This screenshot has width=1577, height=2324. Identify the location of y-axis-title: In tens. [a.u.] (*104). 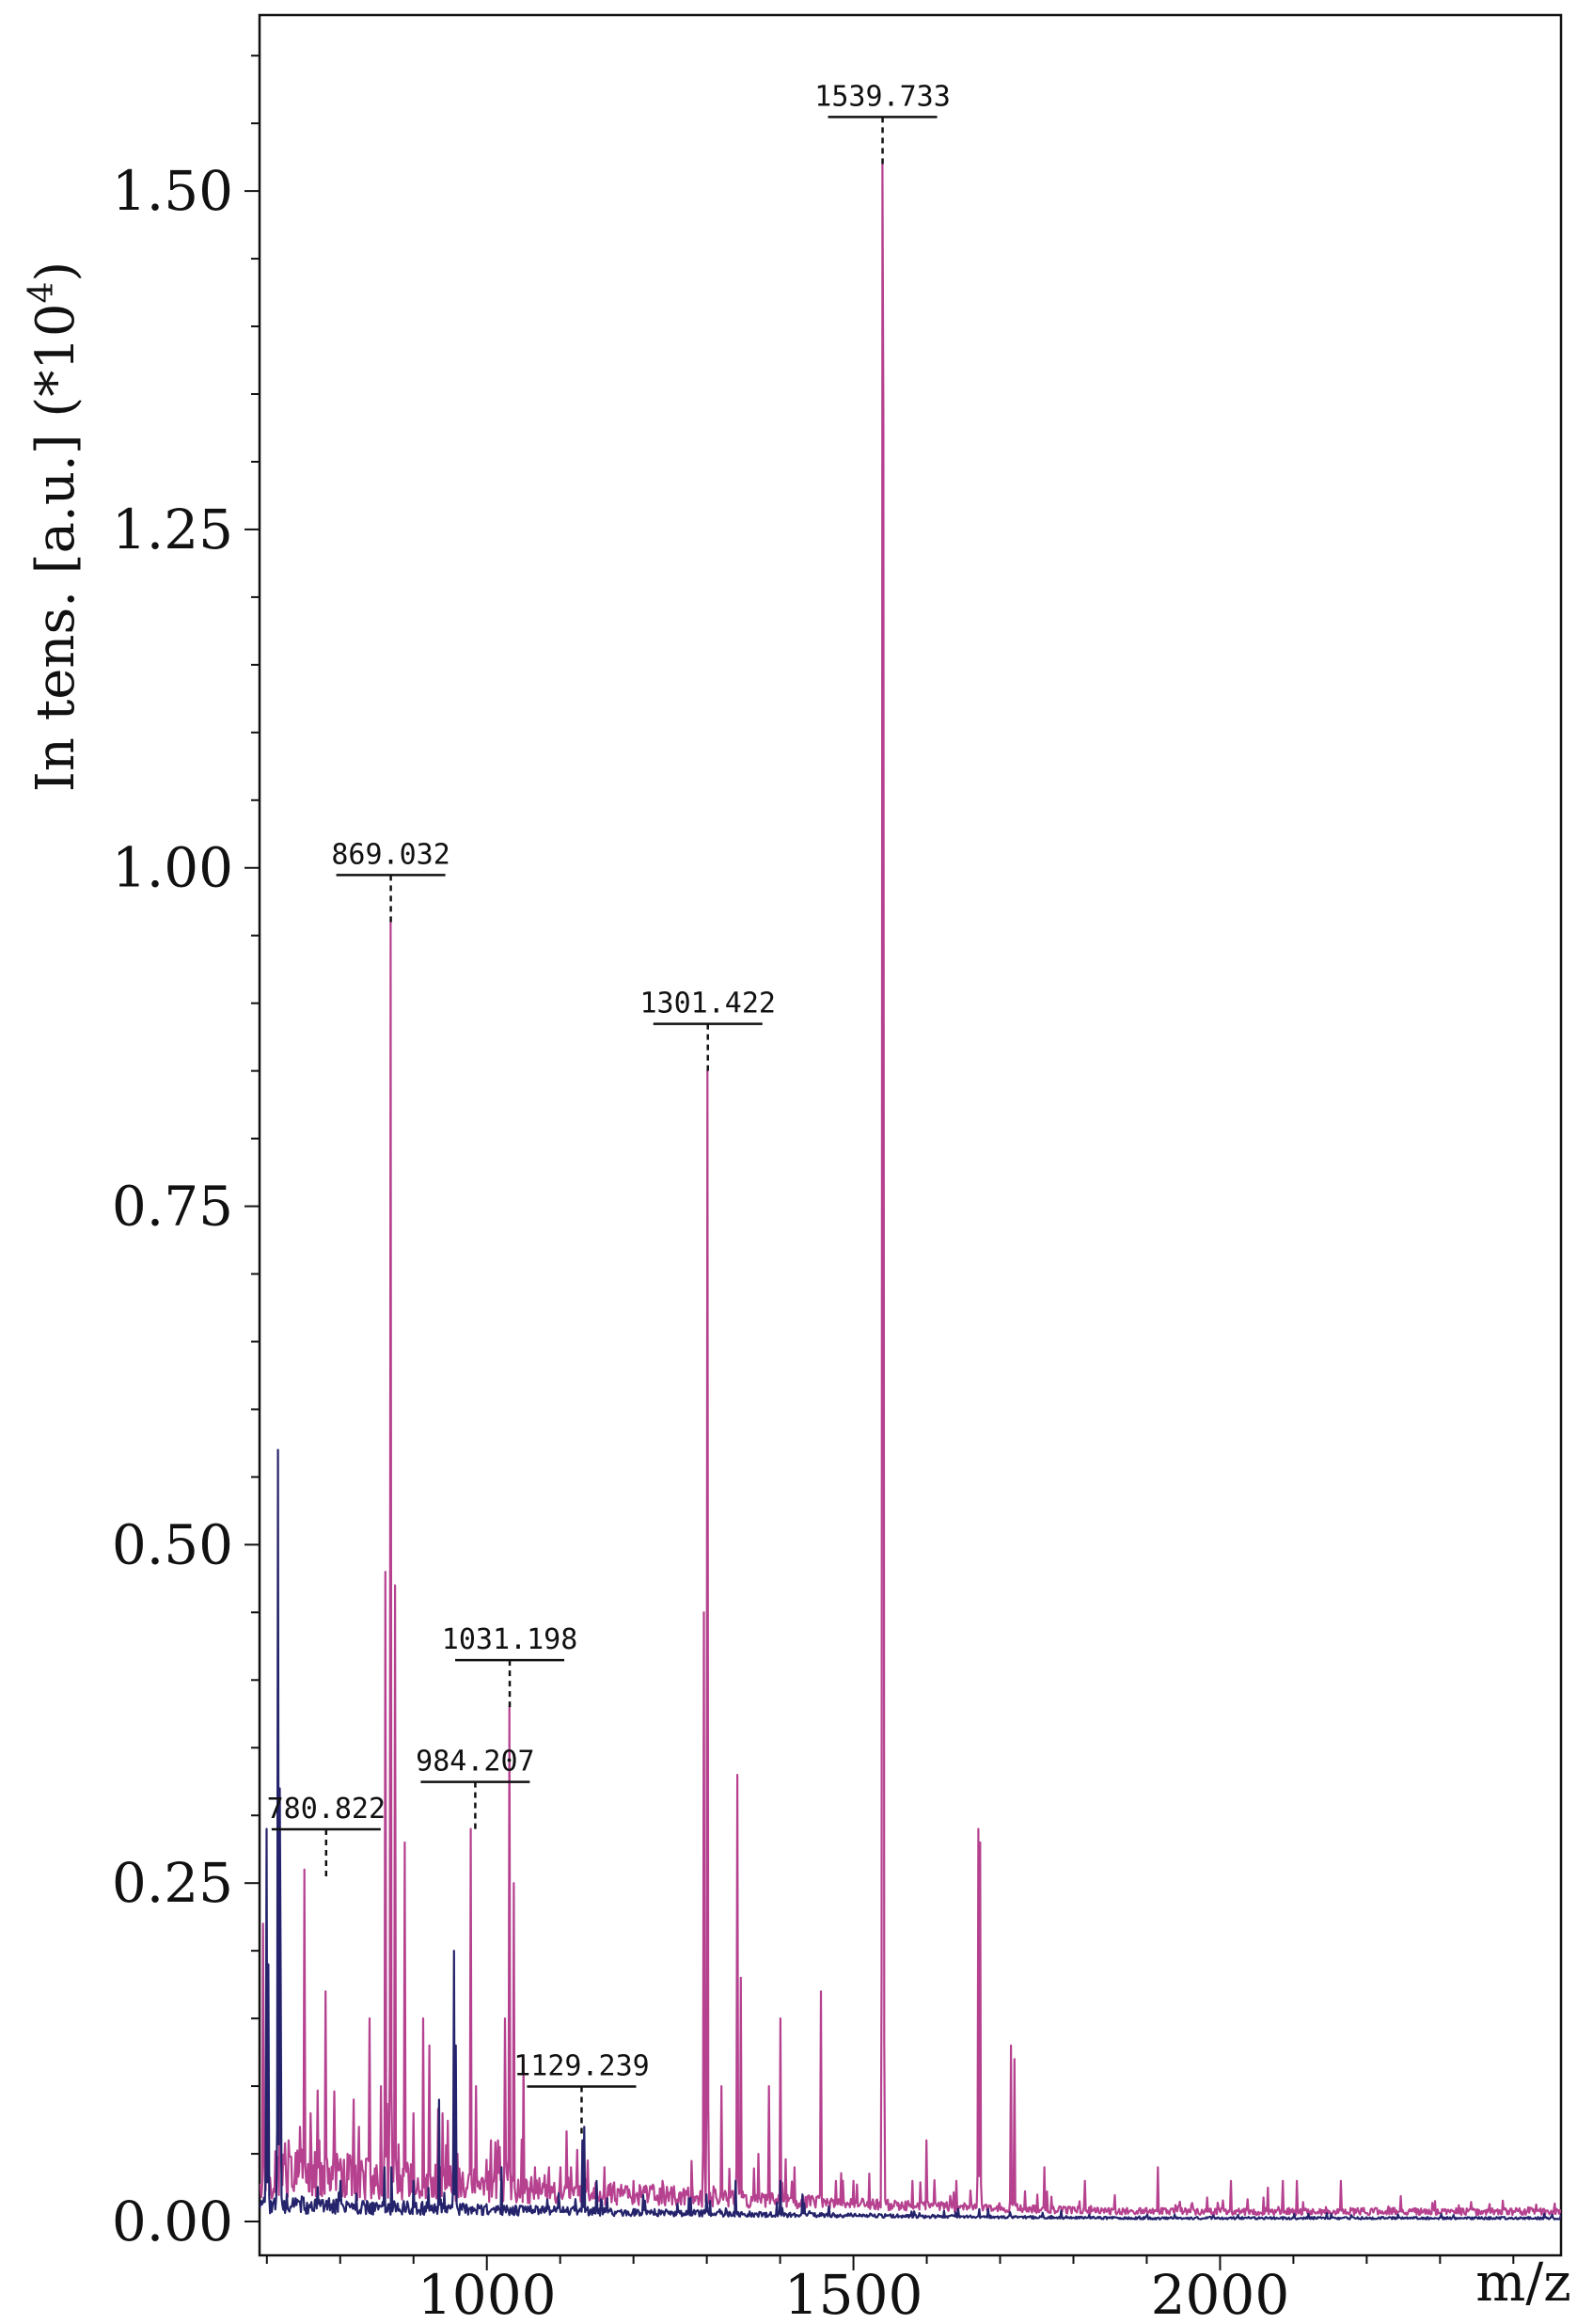
(55, 526).